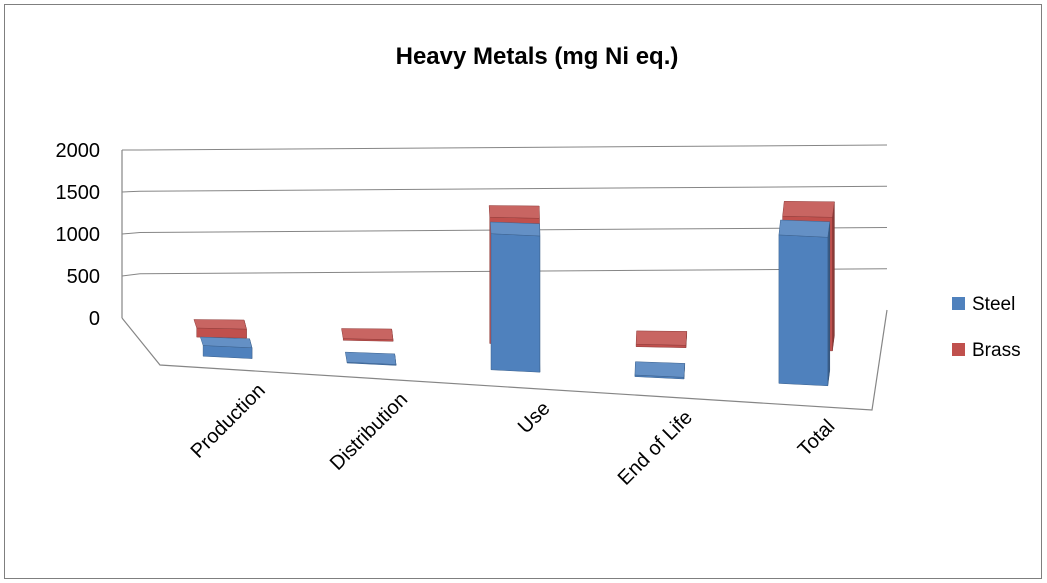 The width and height of the screenshot is (1047, 583). I want to click on y-tick-label: 1000, so click(78, 235).